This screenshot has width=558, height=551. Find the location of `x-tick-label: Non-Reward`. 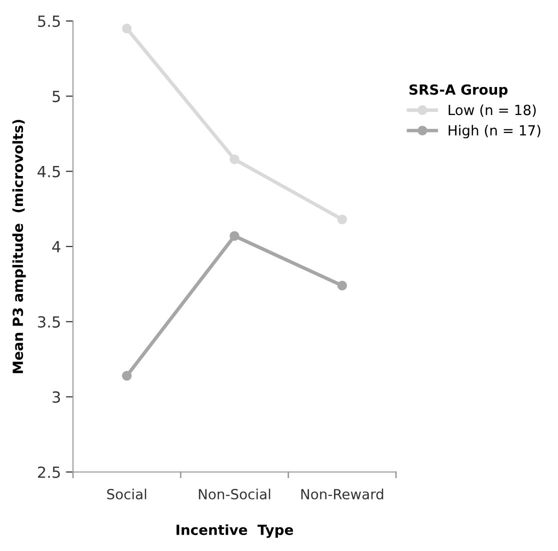

x-tick-label: Non-Reward is located at coordinates (342, 494).